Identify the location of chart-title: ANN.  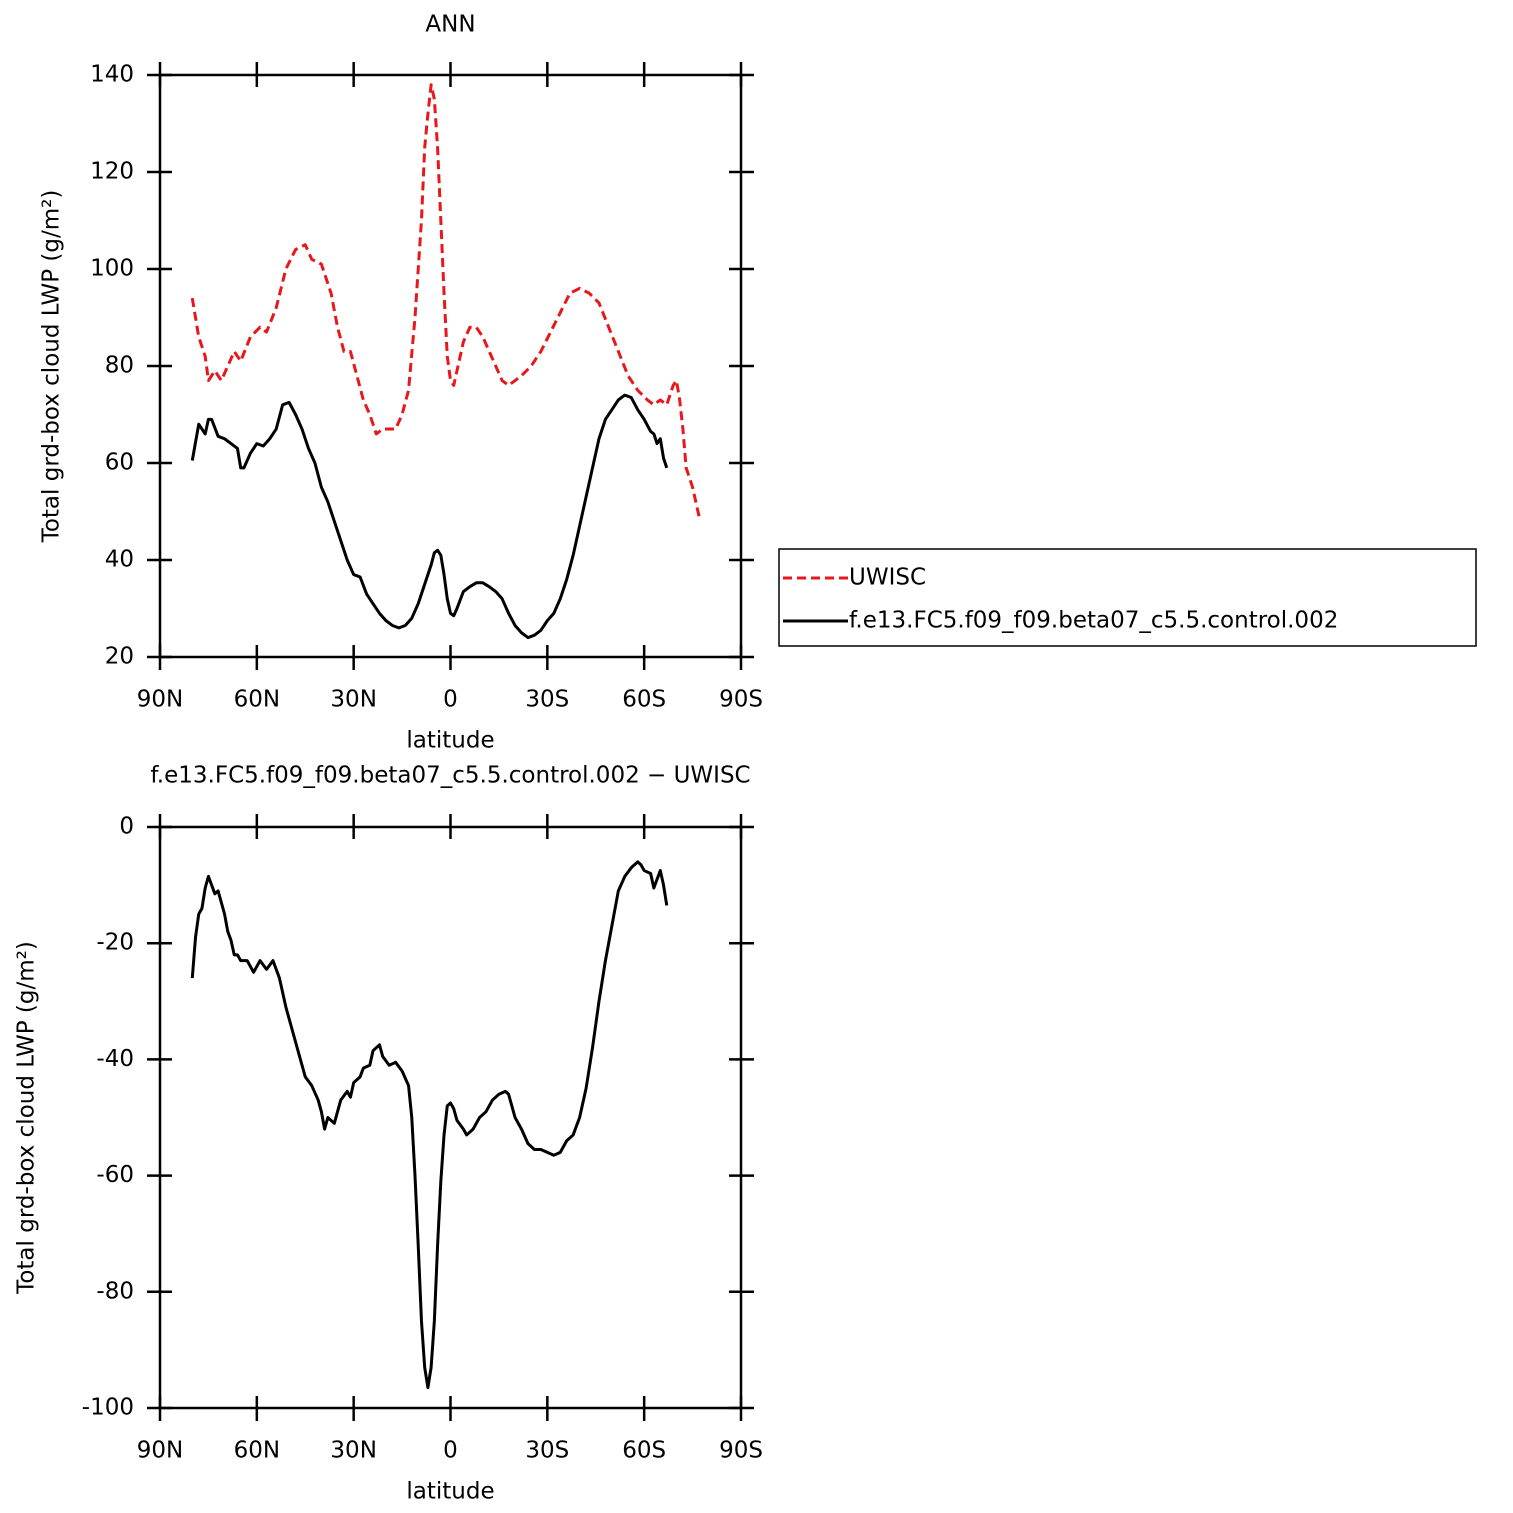
(450, 25).